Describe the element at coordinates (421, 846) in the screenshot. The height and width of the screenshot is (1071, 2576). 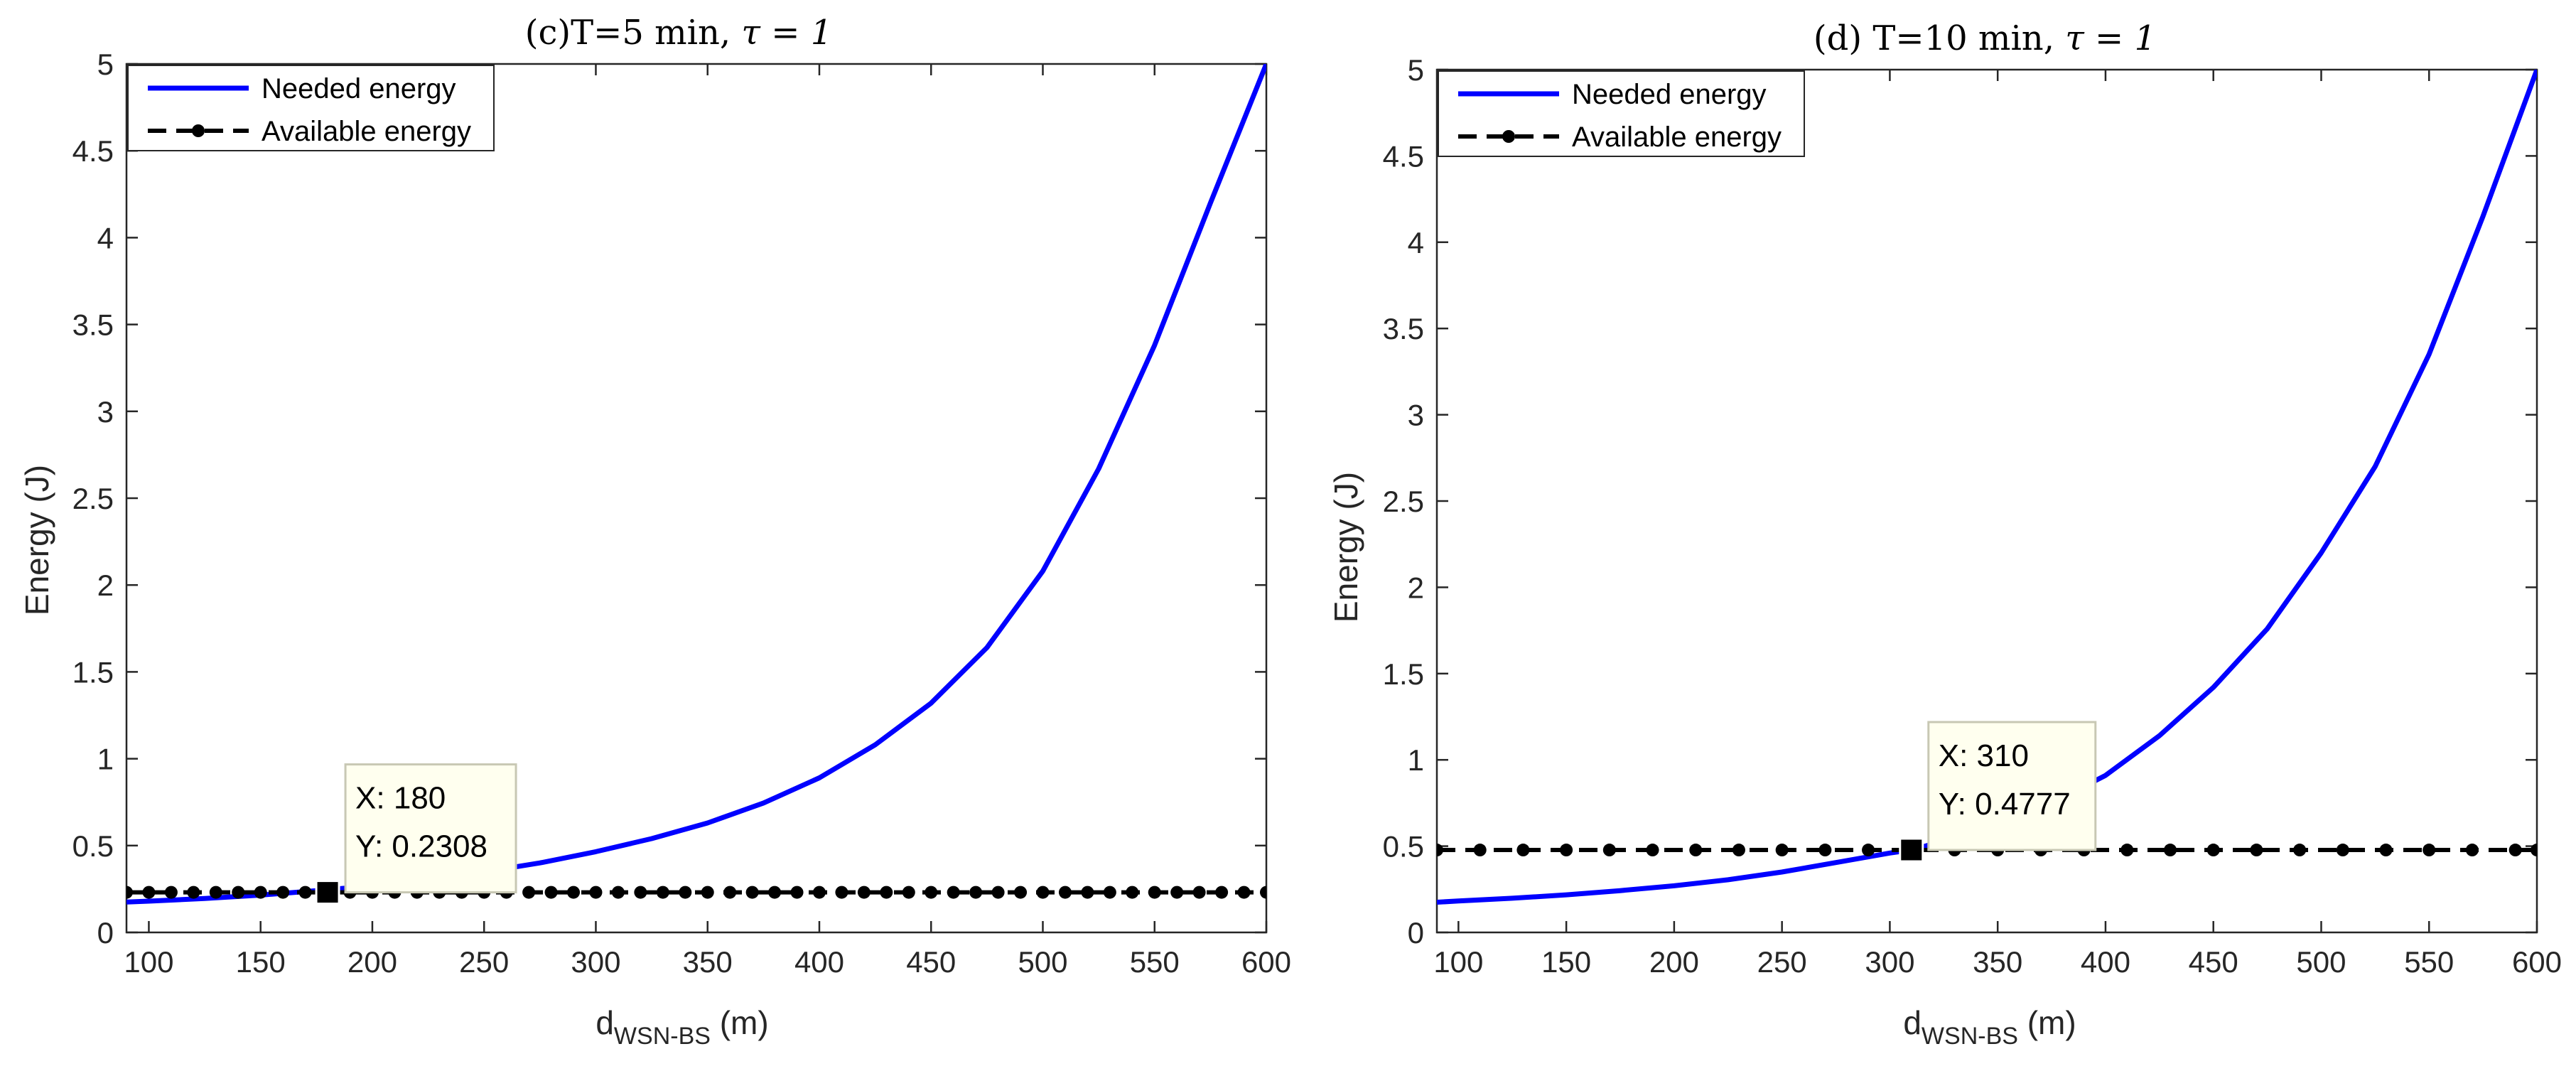
I see `datatip-y-text: Y: 0.2308` at that location.